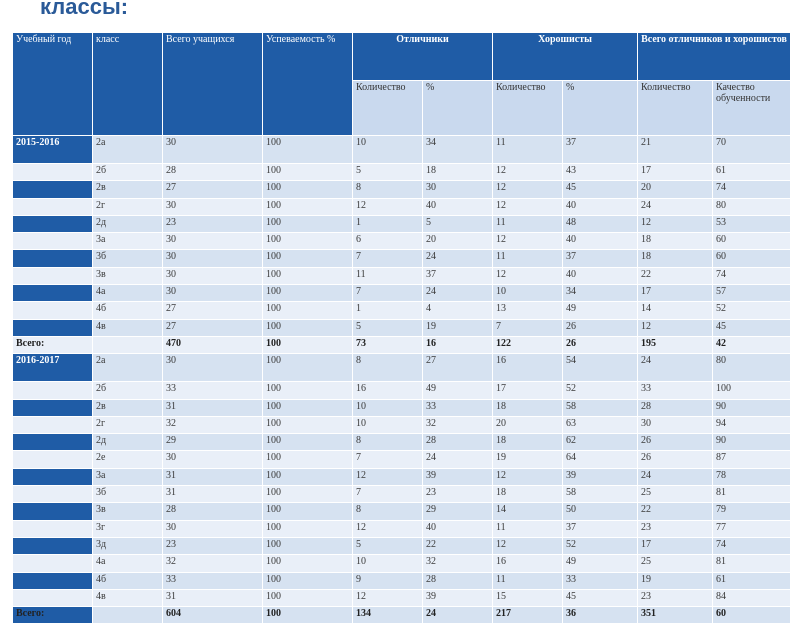 The image size is (800, 624). I want to click on table-row: 3а 30 100 6 20 12 40 18 60, so click(402, 241).